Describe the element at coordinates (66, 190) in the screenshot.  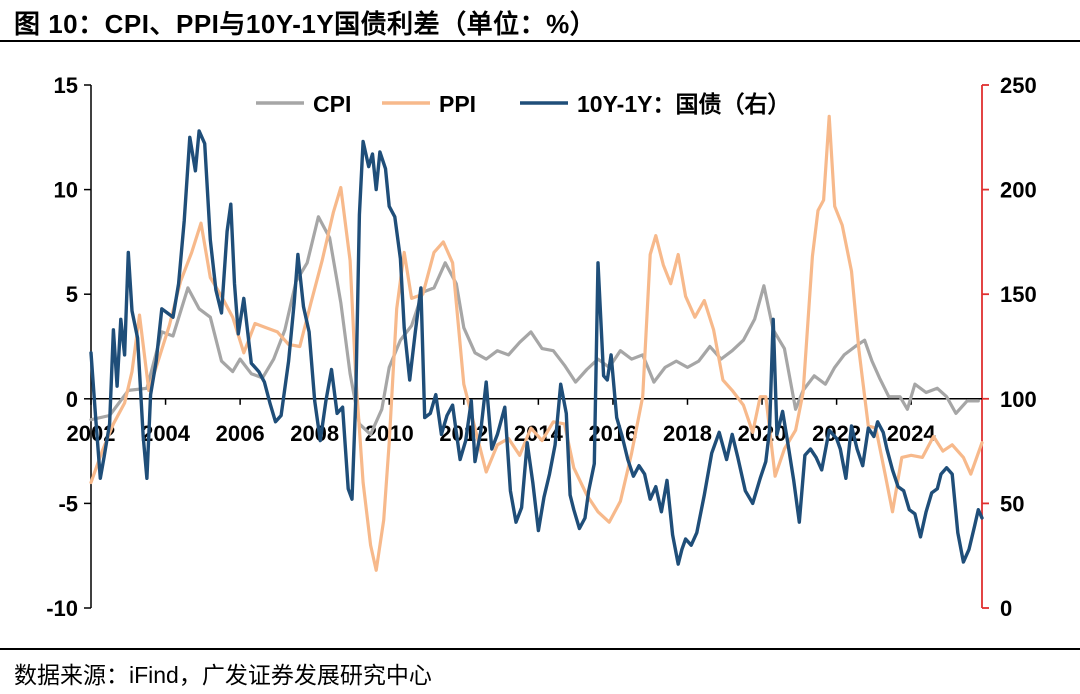
I see `left-tick-label: 10` at that location.